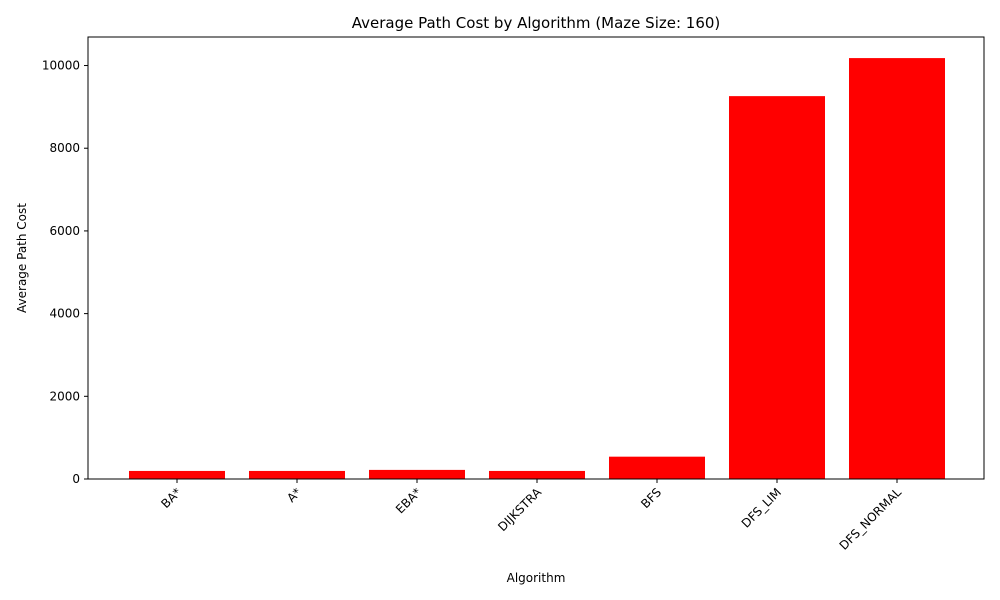 Image resolution: width=1000 pixels, height=600 pixels. Describe the element at coordinates (61, 66) in the screenshot. I see `y-tick-label: 10000` at that location.